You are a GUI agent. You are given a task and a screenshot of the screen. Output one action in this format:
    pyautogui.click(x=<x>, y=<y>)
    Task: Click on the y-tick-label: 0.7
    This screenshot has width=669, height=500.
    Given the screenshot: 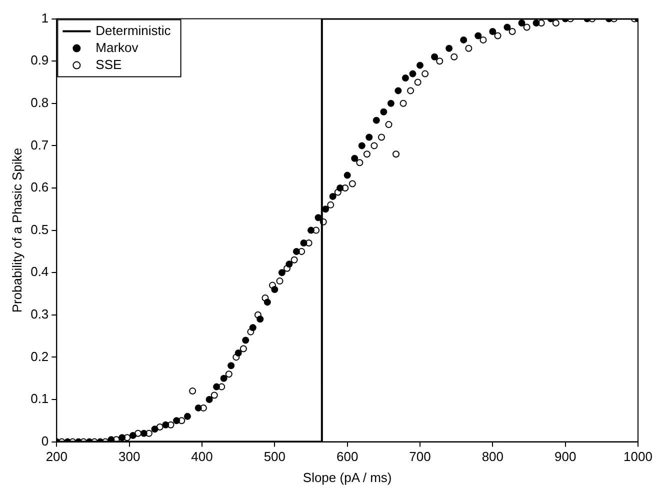 What is the action you would take?
    pyautogui.click(x=39, y=144)
    